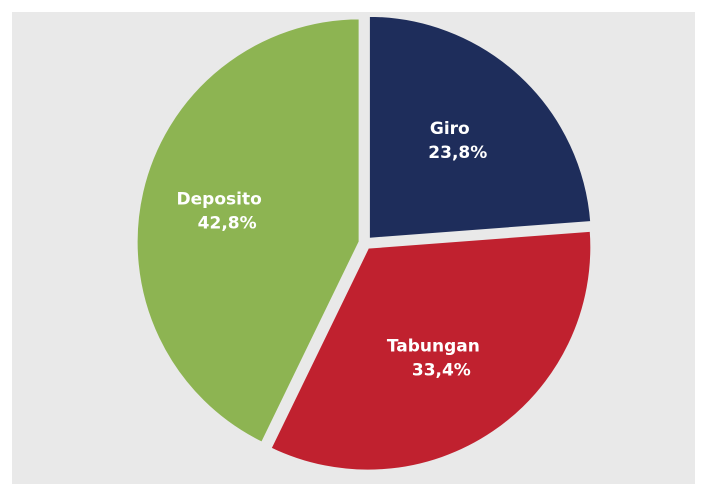 This screenshot has width=705, height=496. I want to click on slice-value-label: 23,8%, so click(457, 153).